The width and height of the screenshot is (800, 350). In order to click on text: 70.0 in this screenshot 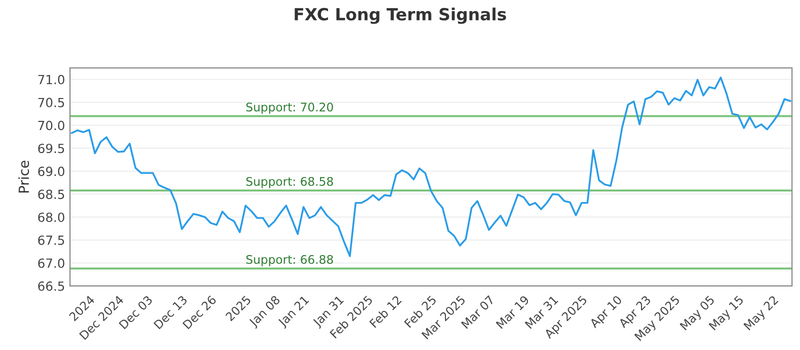, I will do `click(51, 125)`.